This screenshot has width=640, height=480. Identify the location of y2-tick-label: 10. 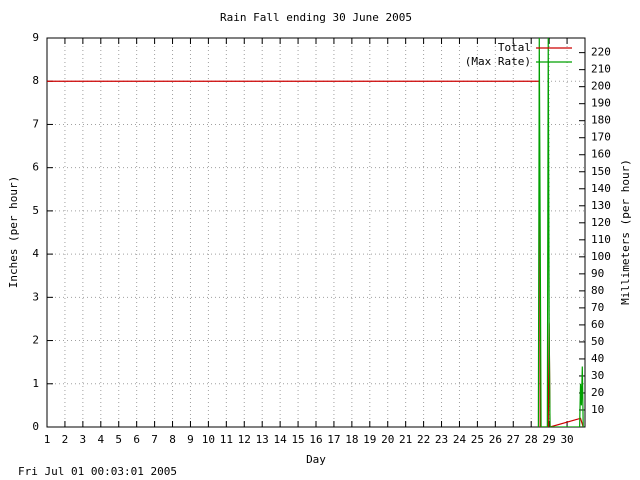
(597, 409).